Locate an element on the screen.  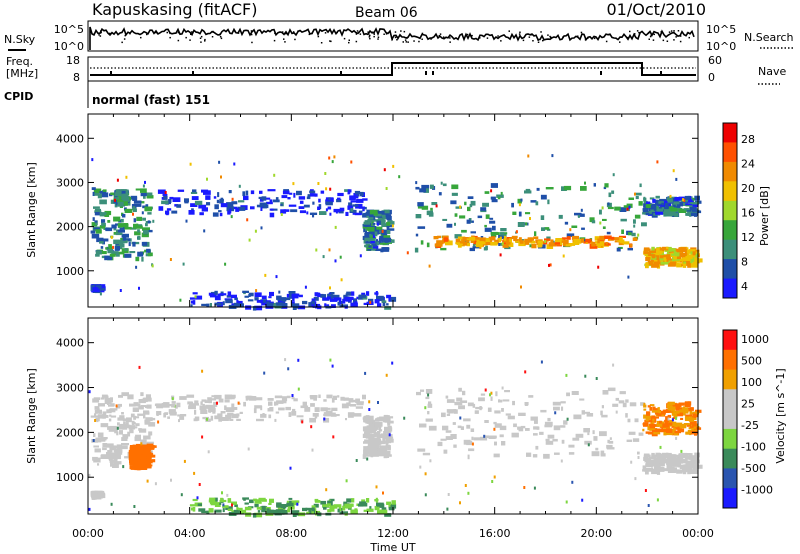
freq-tick-bottom: 8 is located at coordinates (76, 77).